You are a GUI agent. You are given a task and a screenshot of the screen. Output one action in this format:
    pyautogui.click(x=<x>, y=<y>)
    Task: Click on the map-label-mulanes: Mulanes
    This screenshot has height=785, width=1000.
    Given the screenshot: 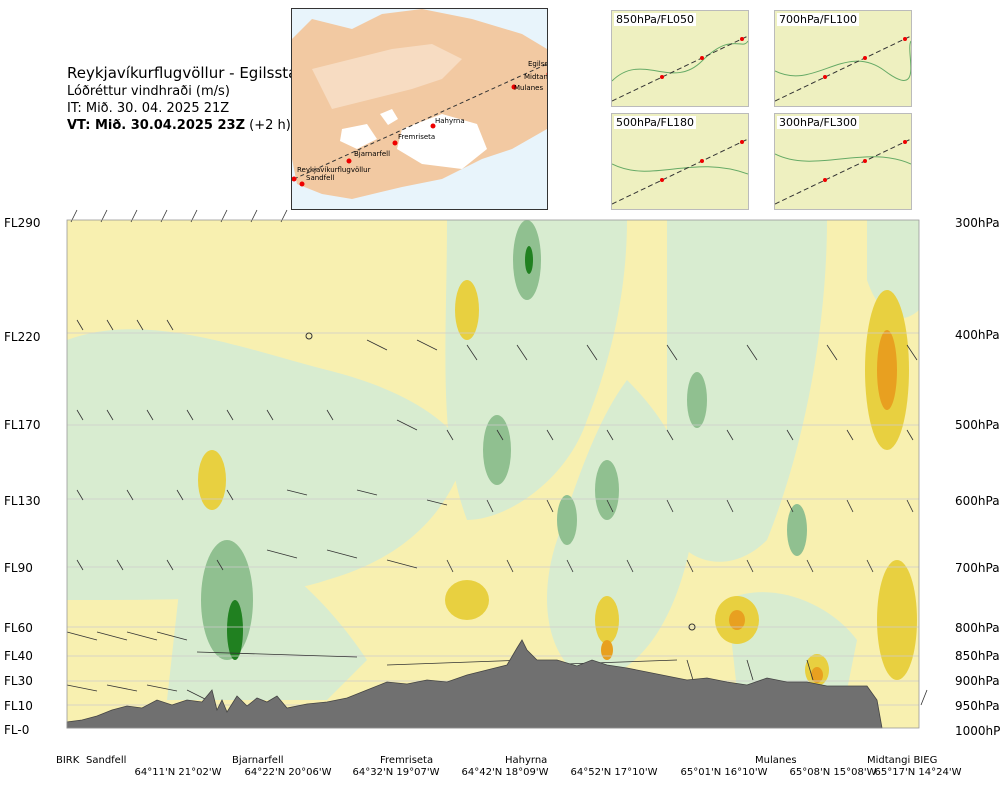 What is the action you would take?
    pyautogui.click(x=528, y=88)
    